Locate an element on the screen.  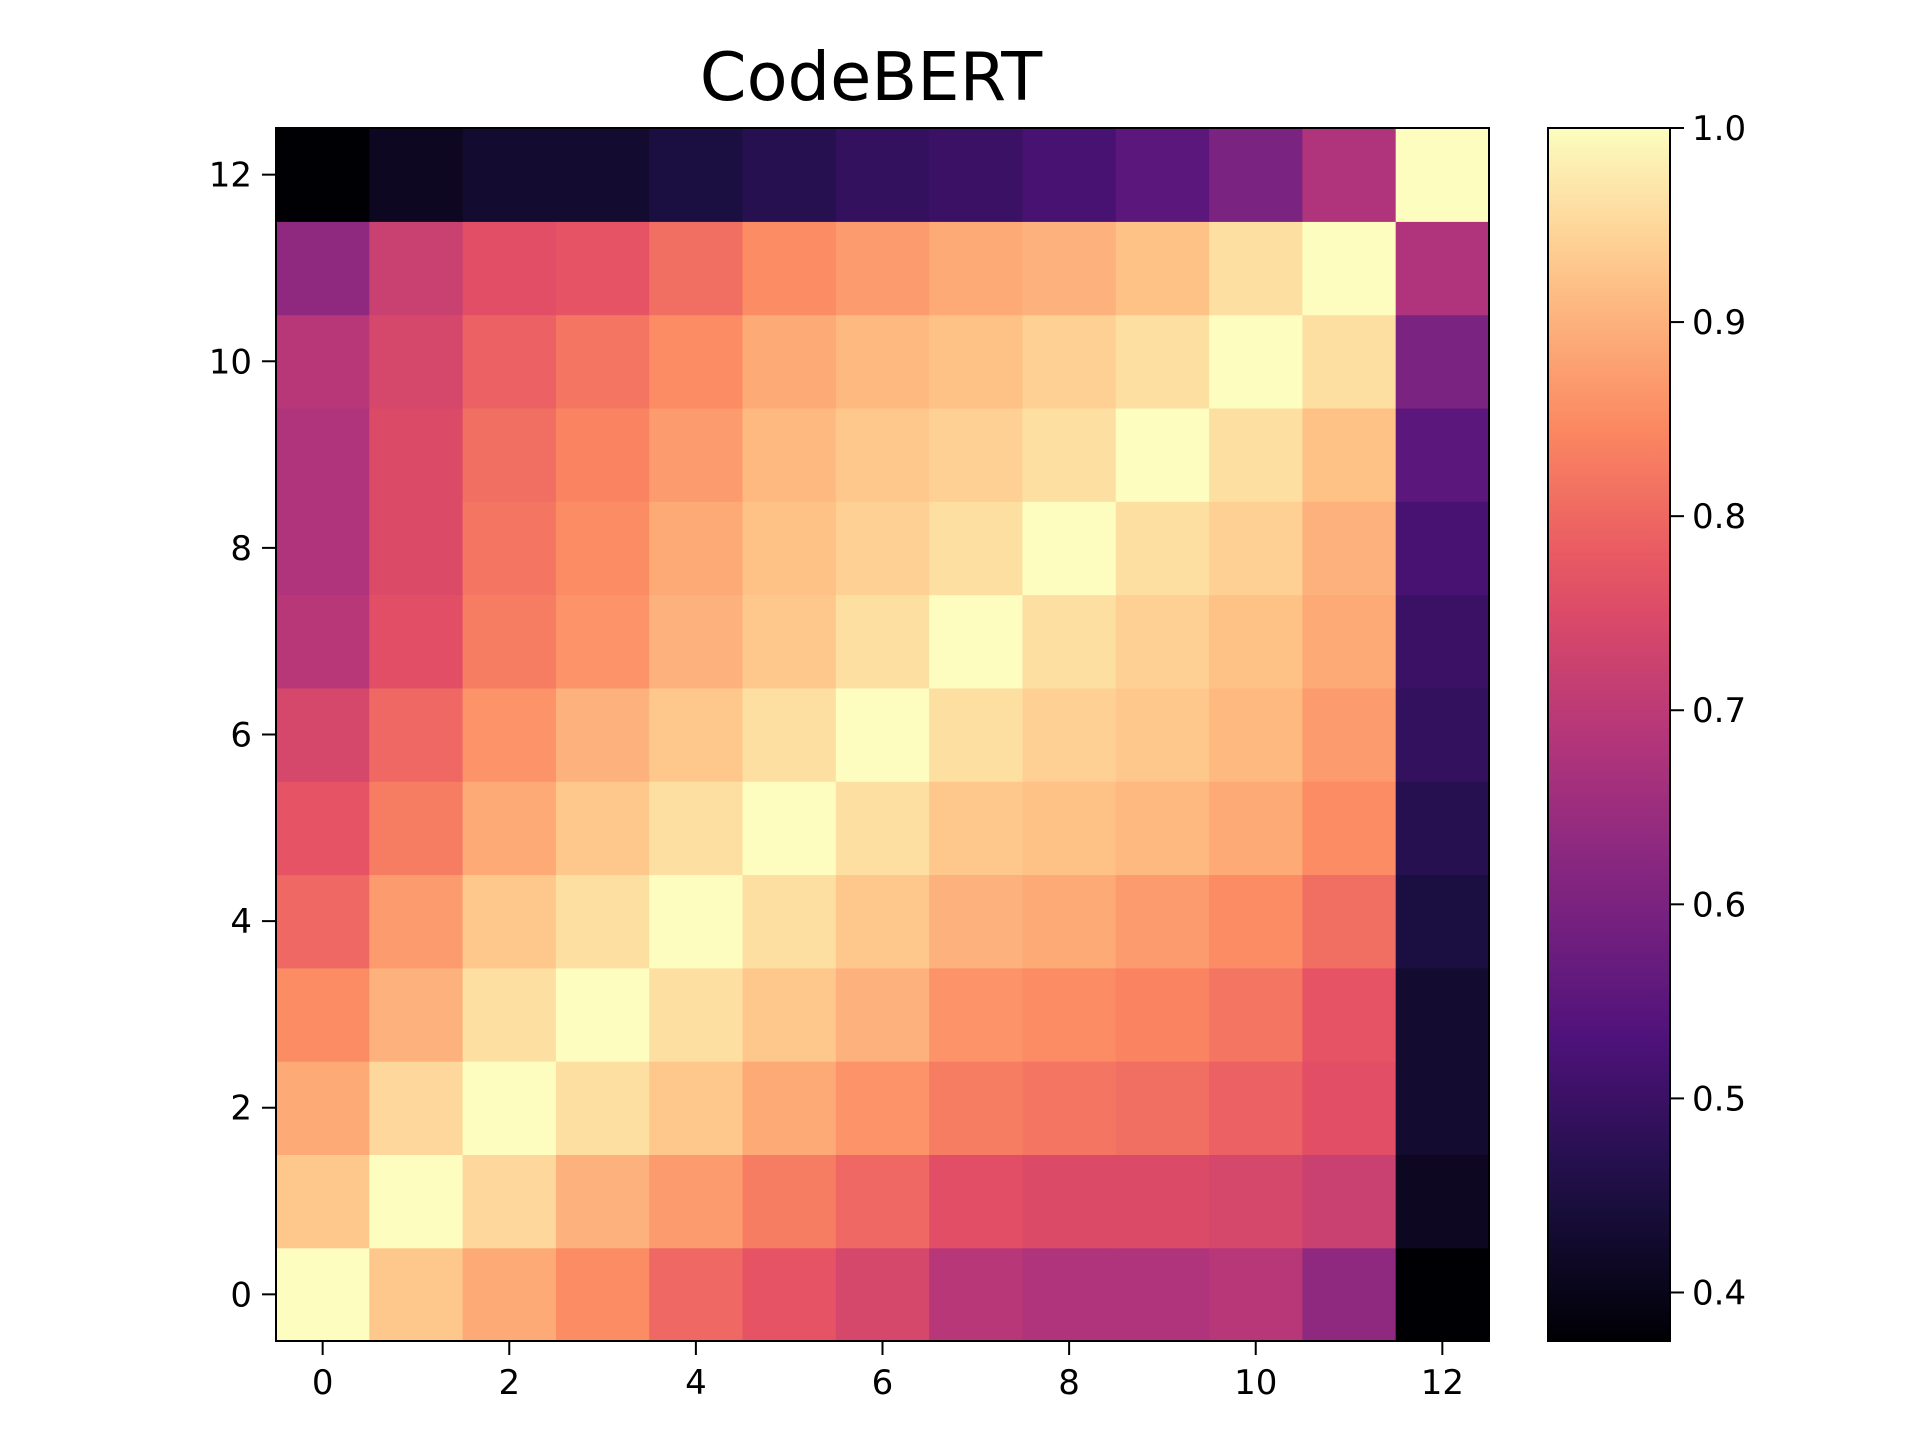
y-tick-label: 8 is located at coordinates (241, 549).